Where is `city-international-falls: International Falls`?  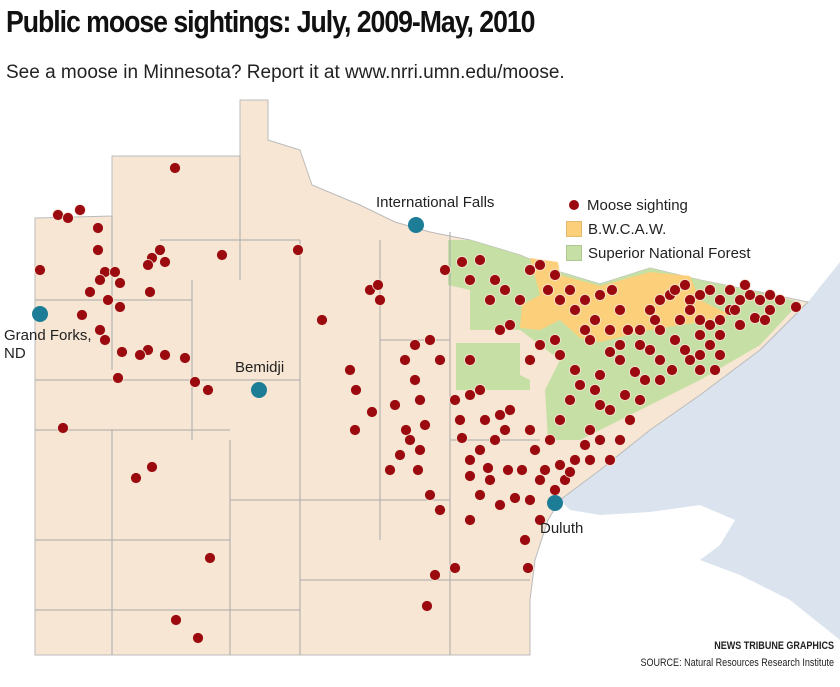
city-international-falls: International Falls is located at coordinates (435, 213).